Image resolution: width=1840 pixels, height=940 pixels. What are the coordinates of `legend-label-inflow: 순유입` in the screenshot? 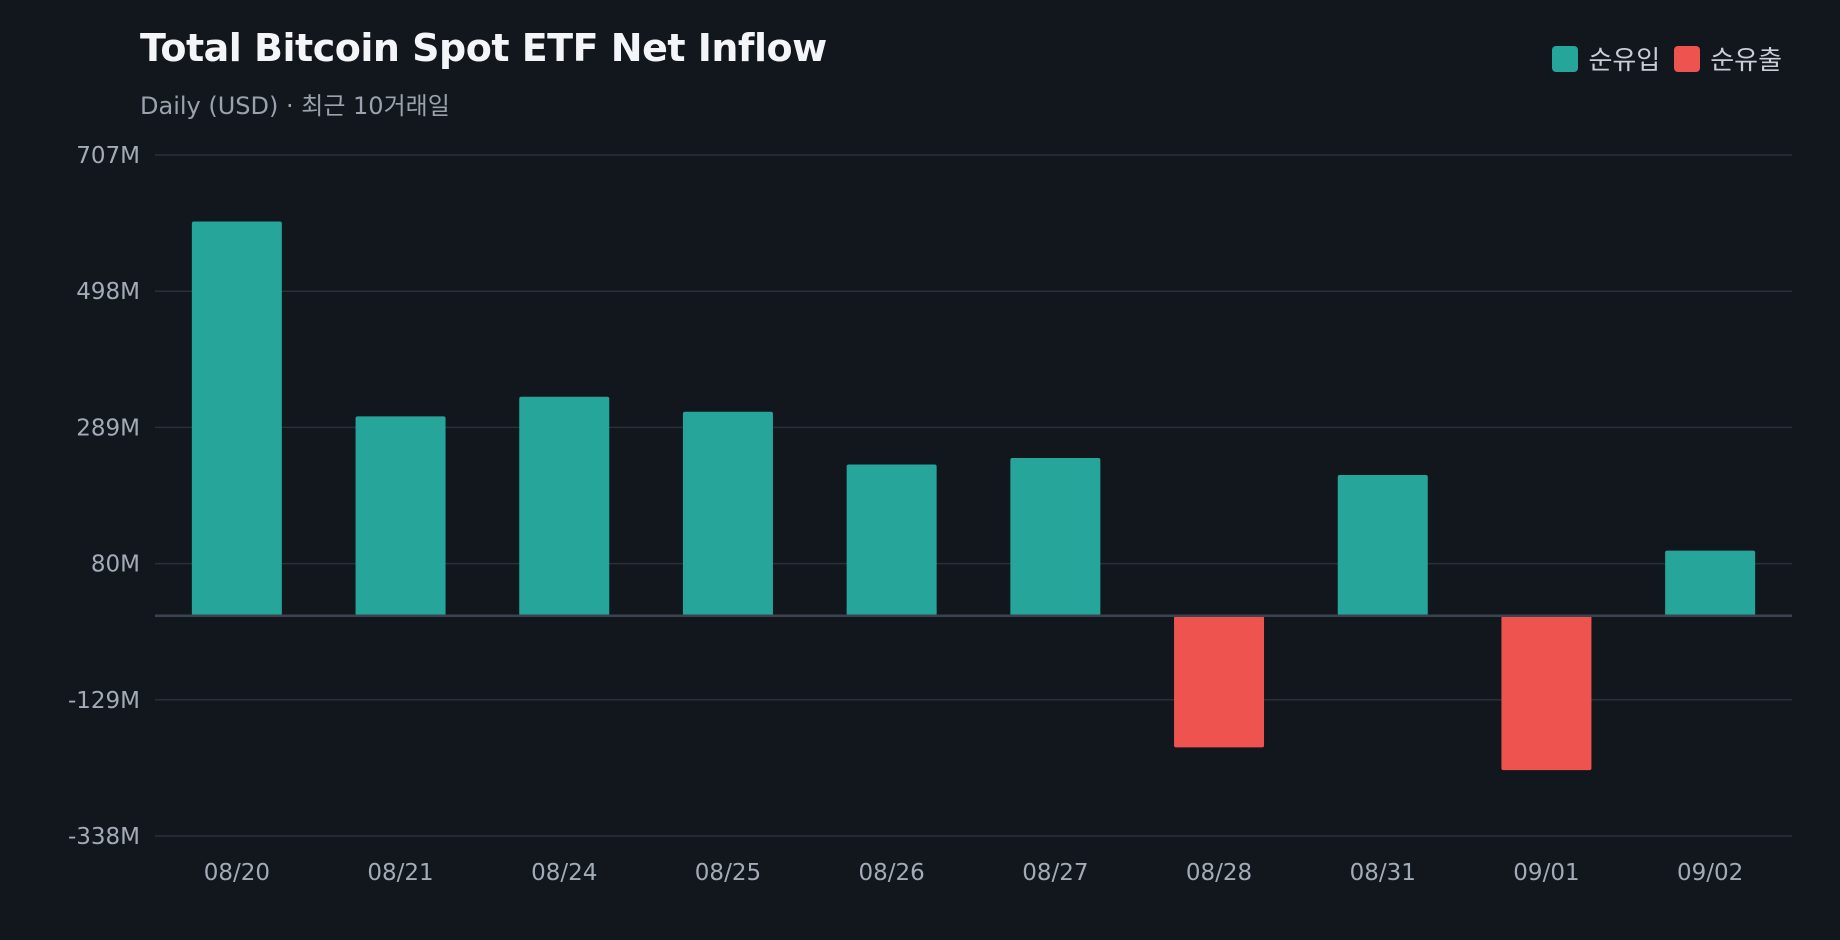 It's located at (1624, 61).